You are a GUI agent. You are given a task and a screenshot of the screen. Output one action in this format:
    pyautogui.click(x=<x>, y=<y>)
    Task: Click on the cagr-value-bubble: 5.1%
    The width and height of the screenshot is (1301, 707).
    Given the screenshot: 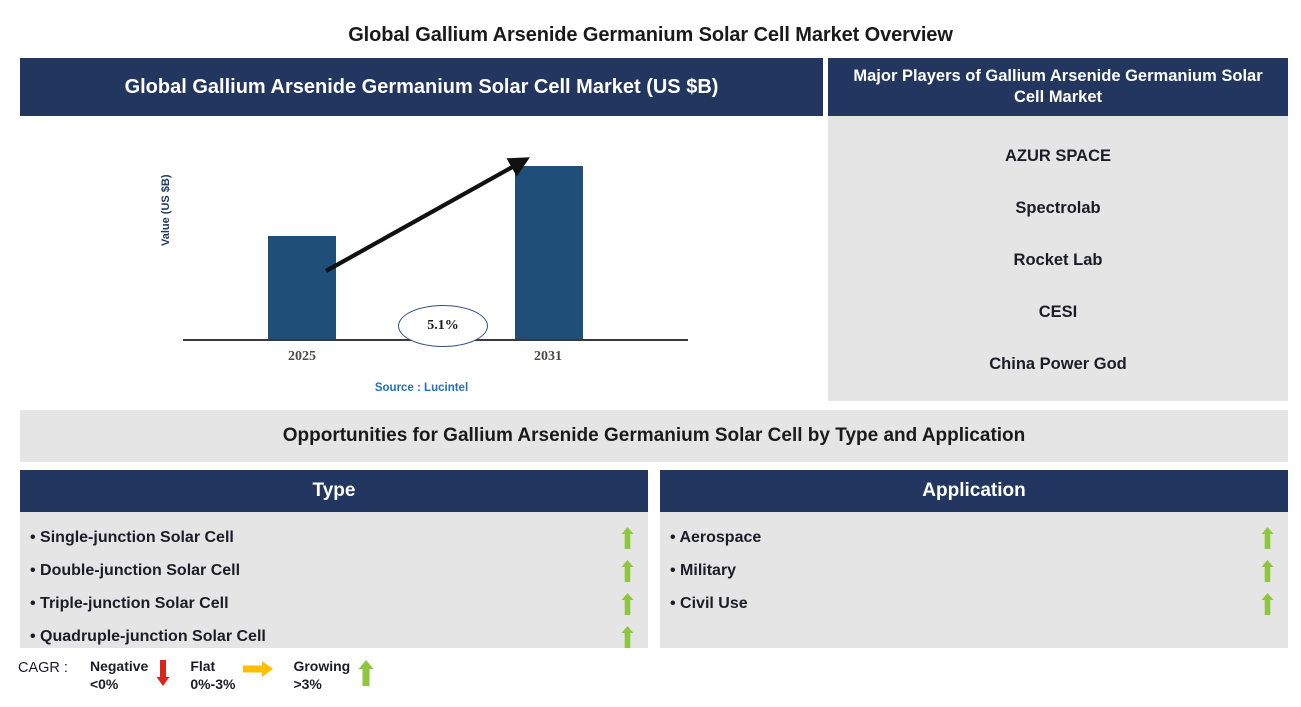 What is the action you would take?
    pyautogui.click(x=443, y=326)
    